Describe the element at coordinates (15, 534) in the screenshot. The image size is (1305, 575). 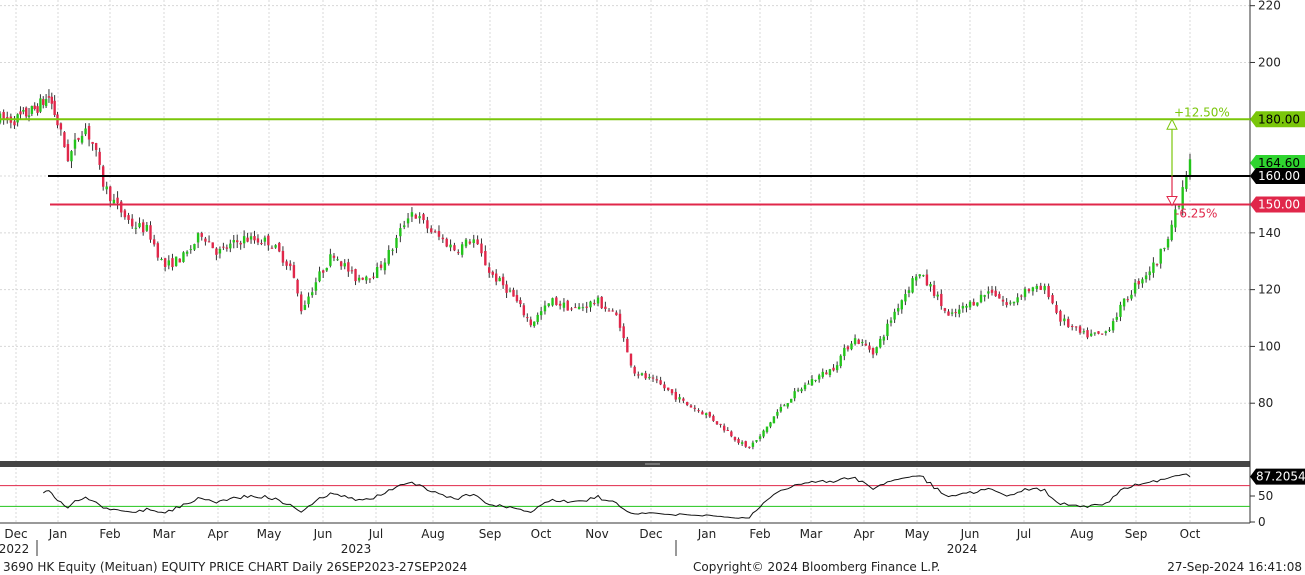
I see `x-month-label: Dec` at that location.